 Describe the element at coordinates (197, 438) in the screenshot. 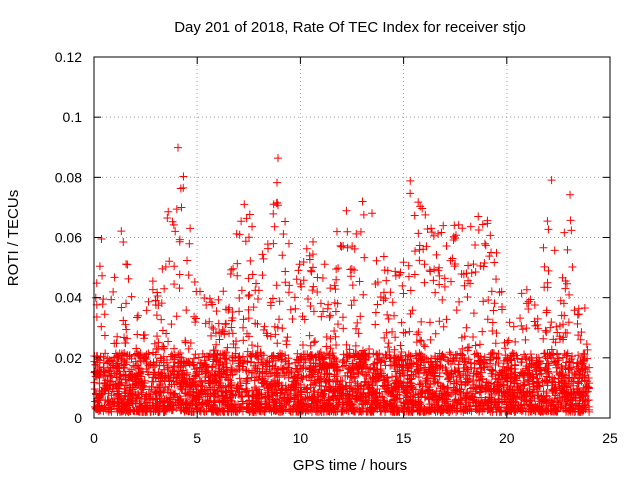

I see `x-tick-label: 5` at that location.